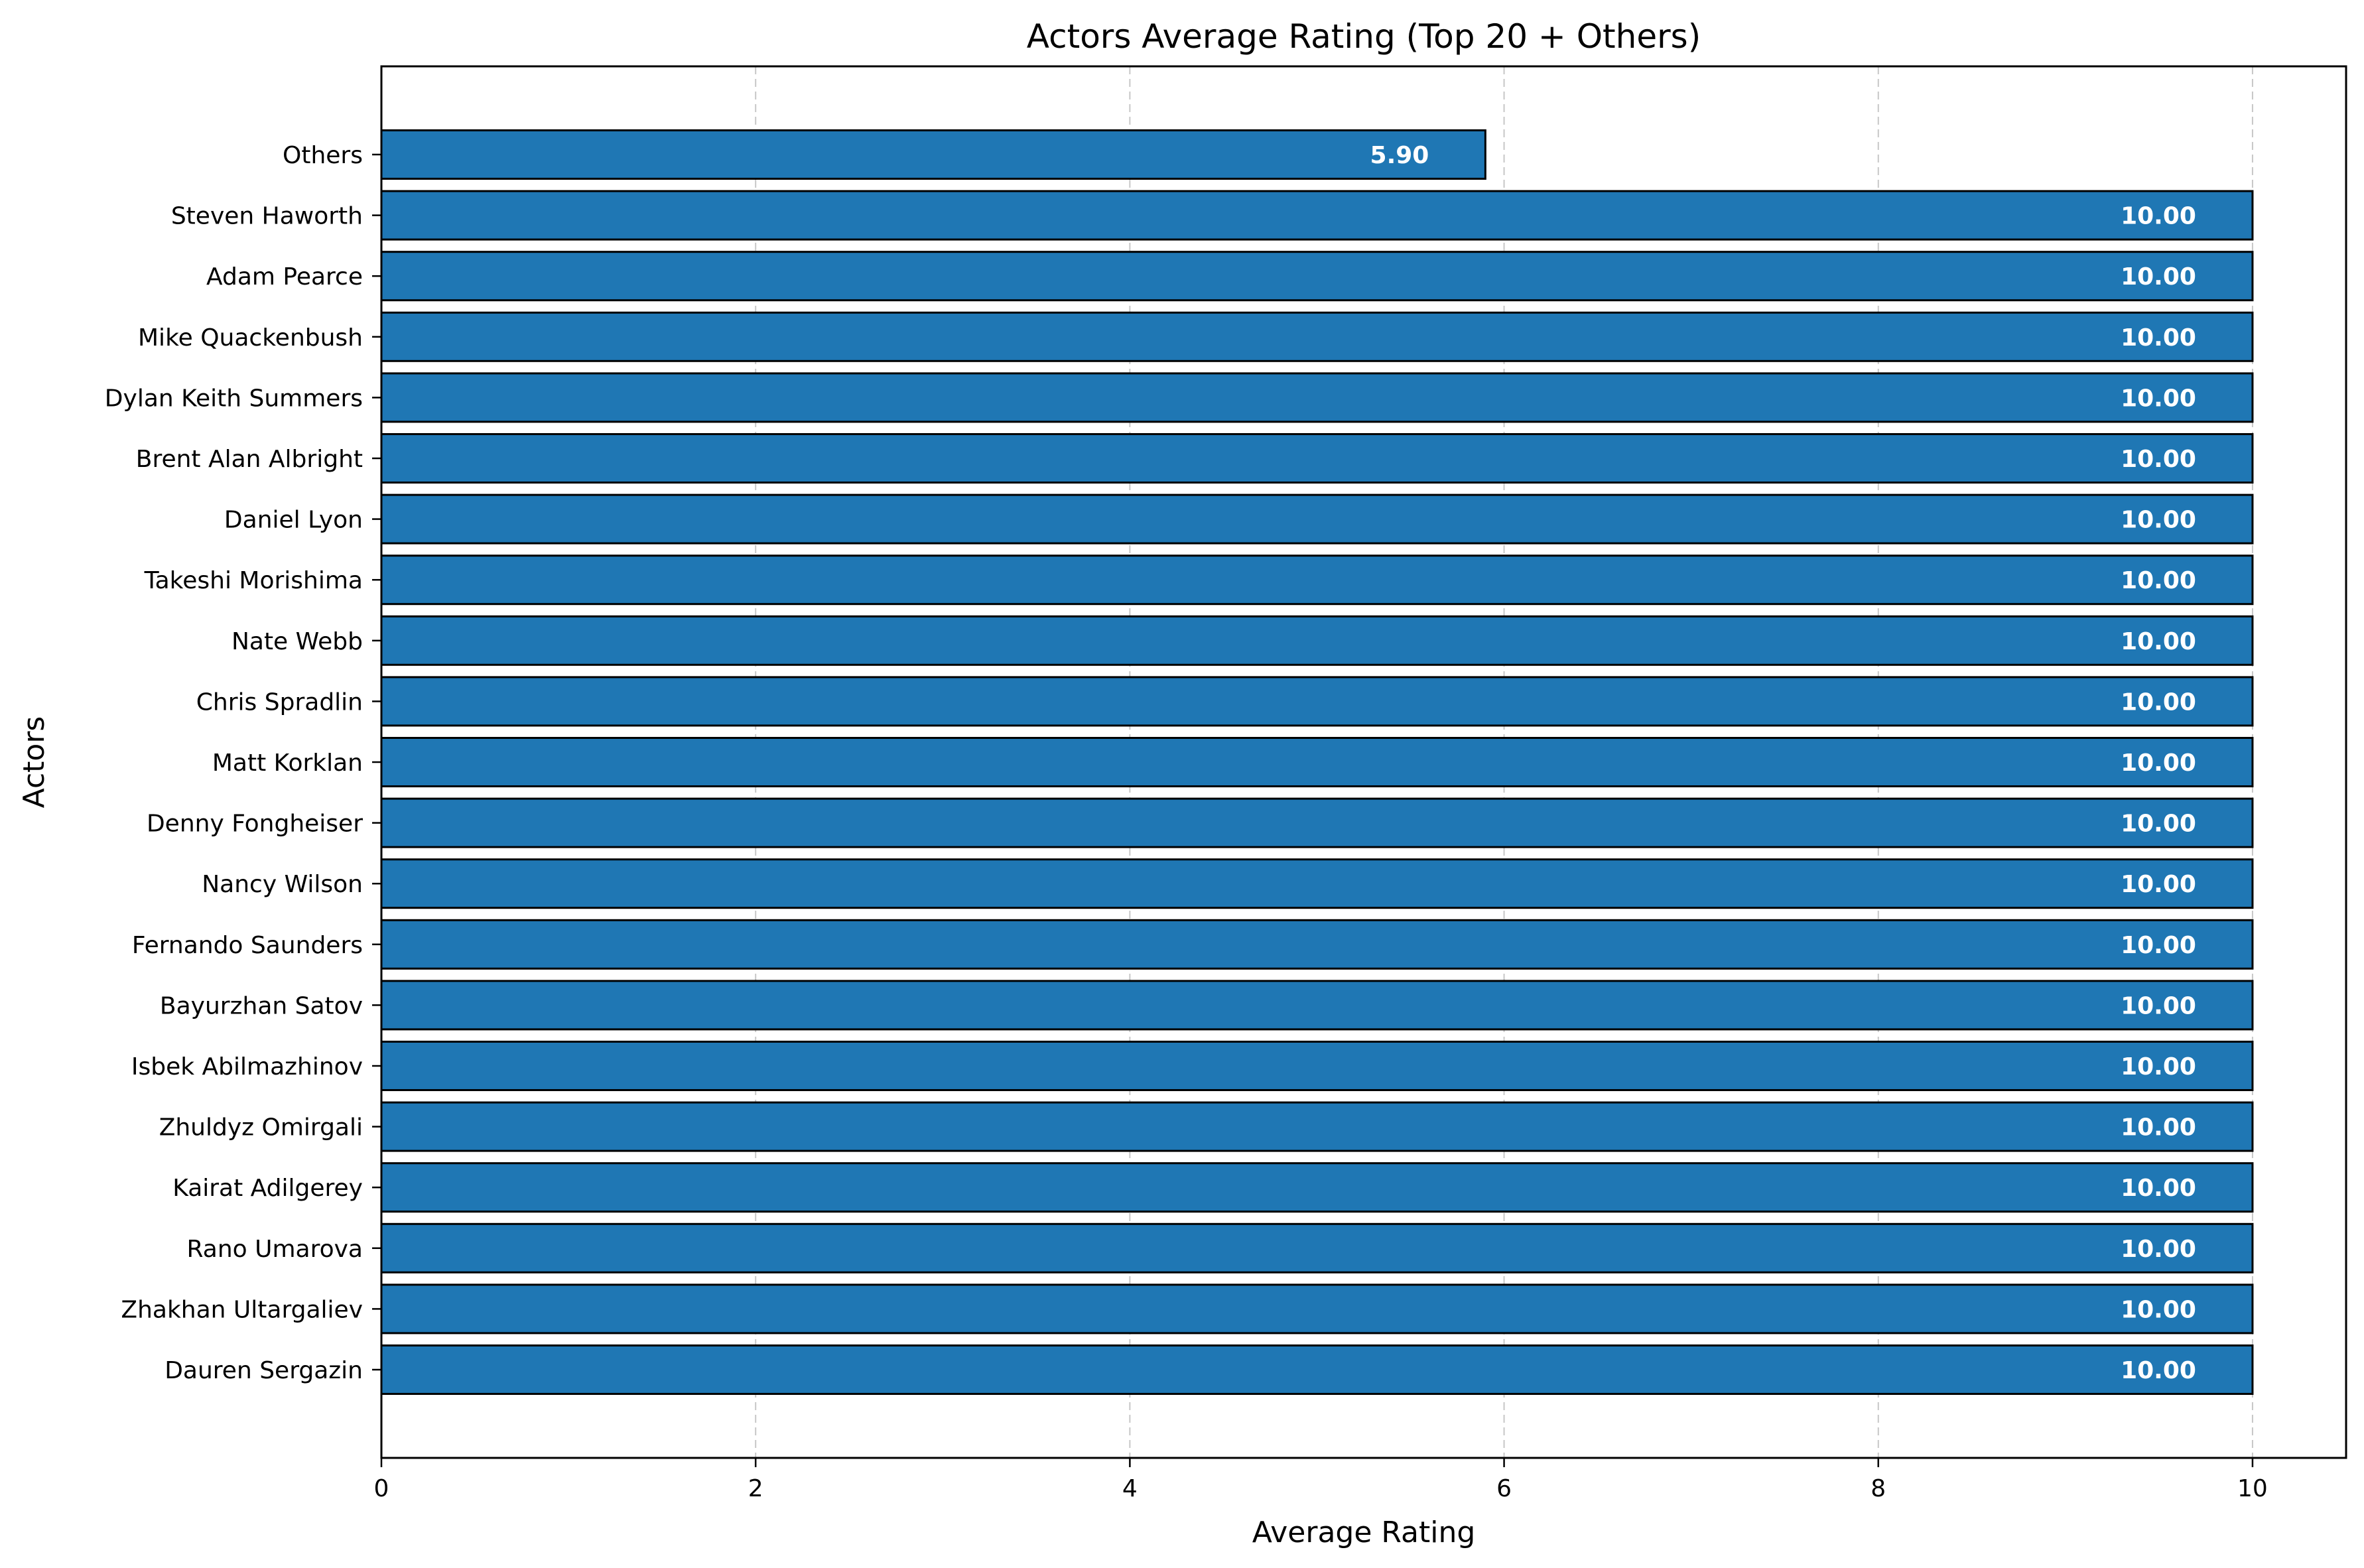 The image size is (2364, 1568). Describe the element at coordinates (261, 1128) in the screenshot. I see `y-tick-label: Zhuldyz Omirgali` at that location.